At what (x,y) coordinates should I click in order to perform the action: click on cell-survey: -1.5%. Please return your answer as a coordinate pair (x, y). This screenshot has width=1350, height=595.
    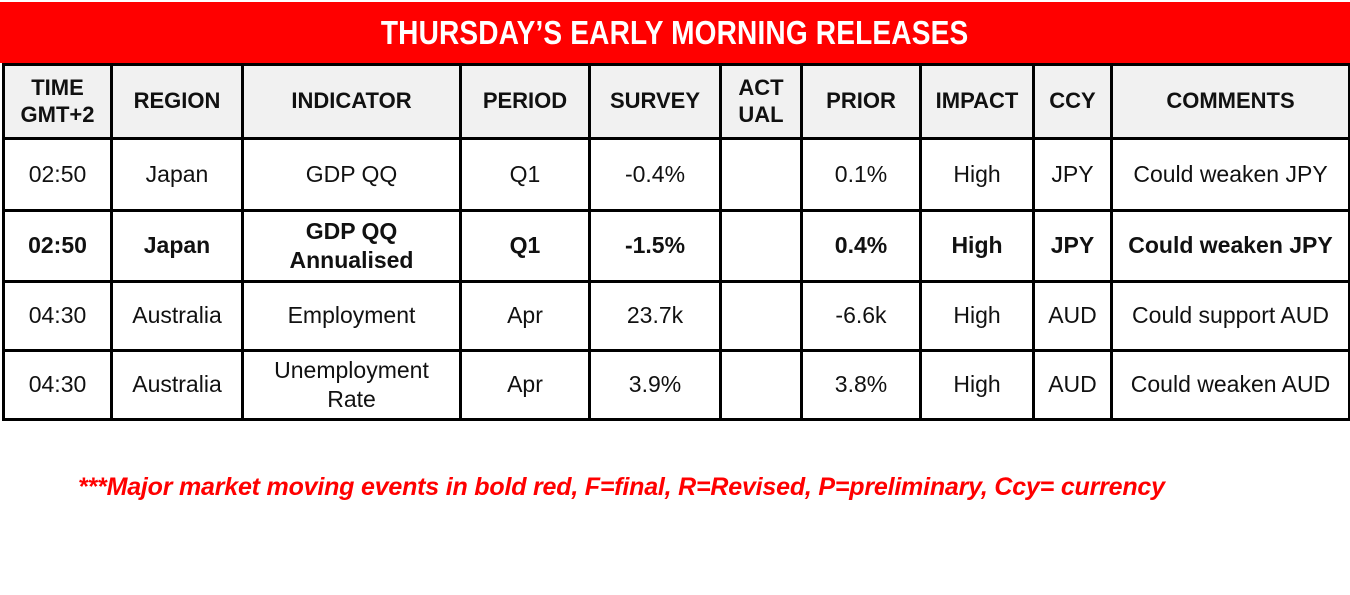
    Looking at the image, I should click on (655, 246).